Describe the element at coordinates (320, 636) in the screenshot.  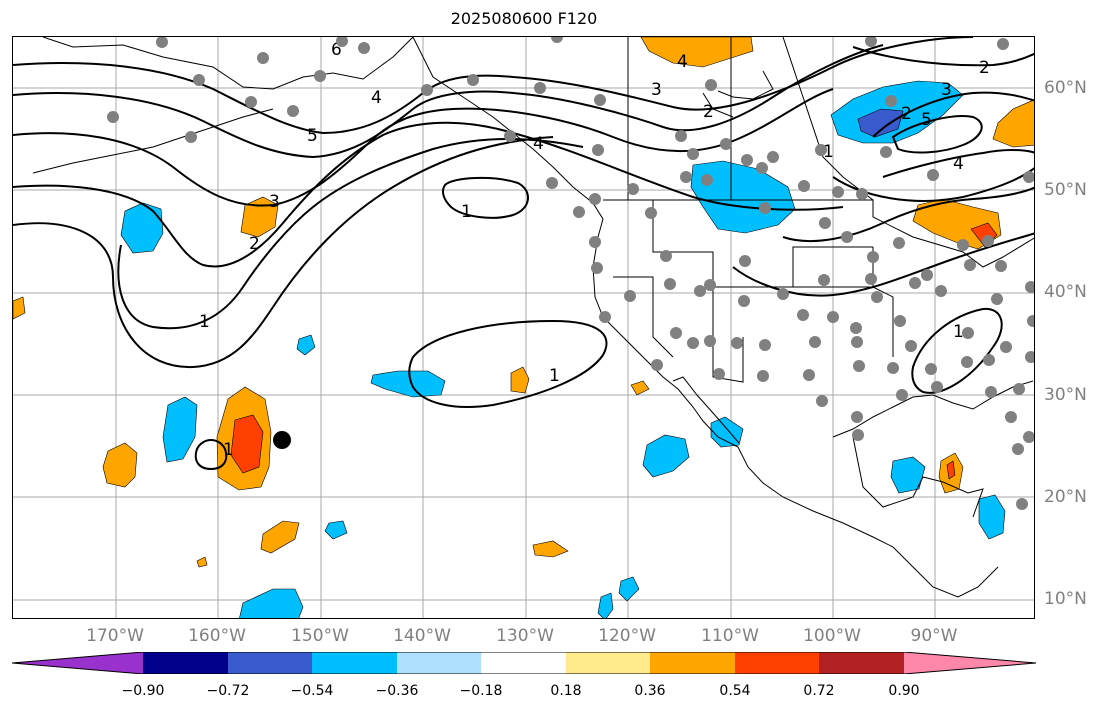
I see `lon-label: 150°W` at that location.